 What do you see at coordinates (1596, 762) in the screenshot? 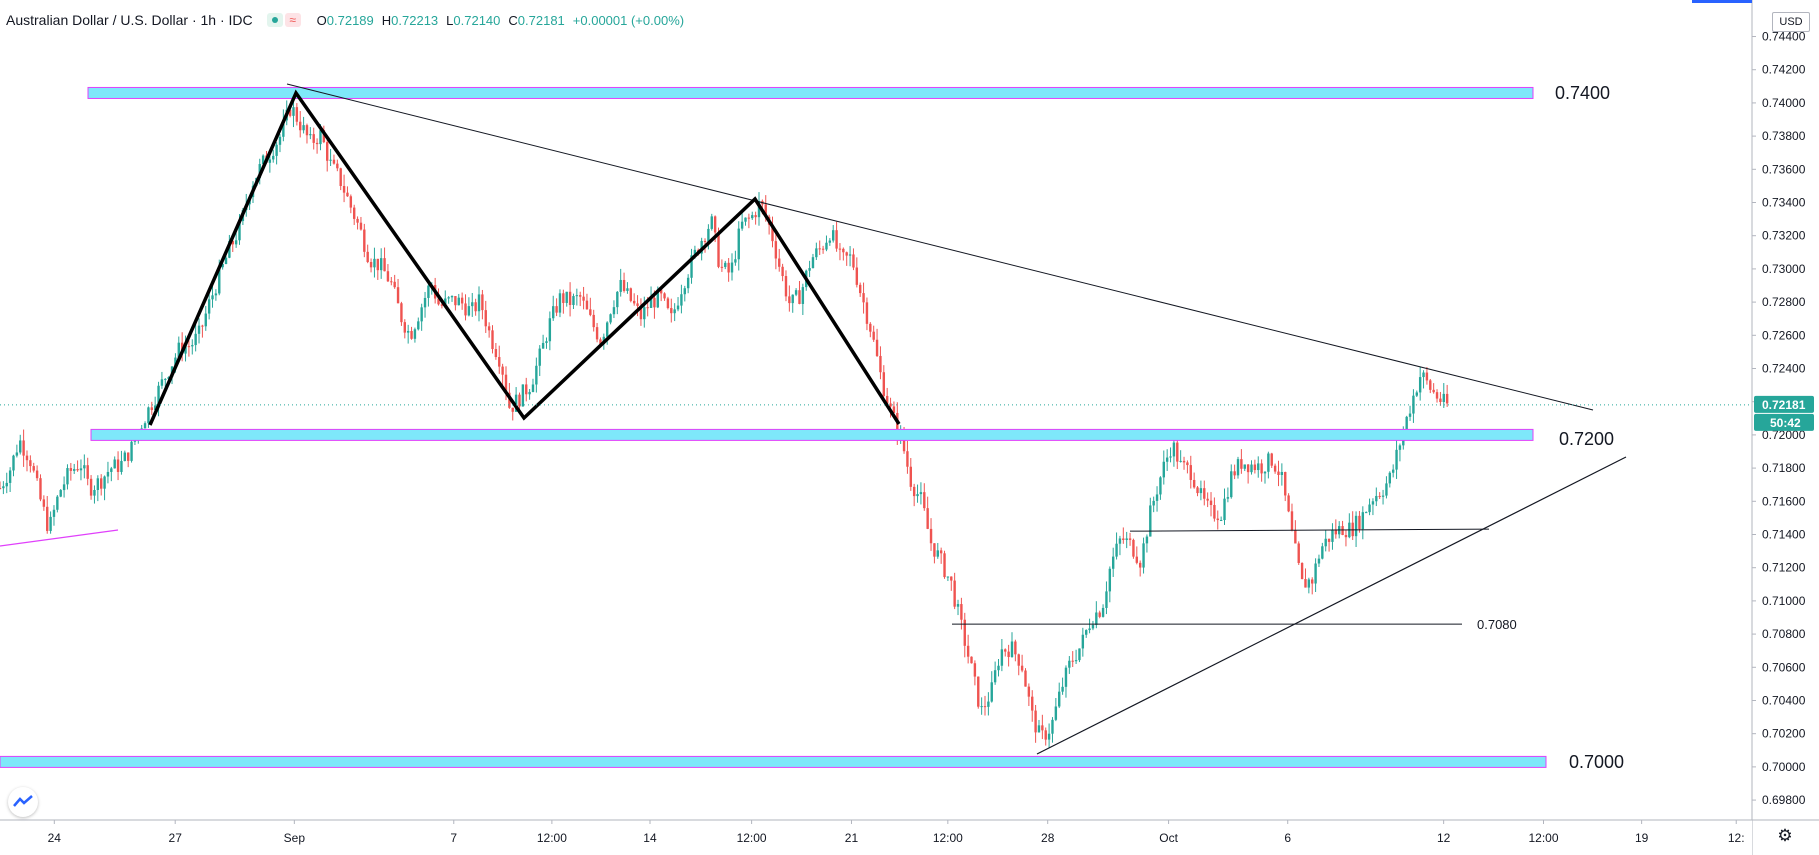
I see `level-label-0.7000: 0.7000` at bounding box center [1596, 762].